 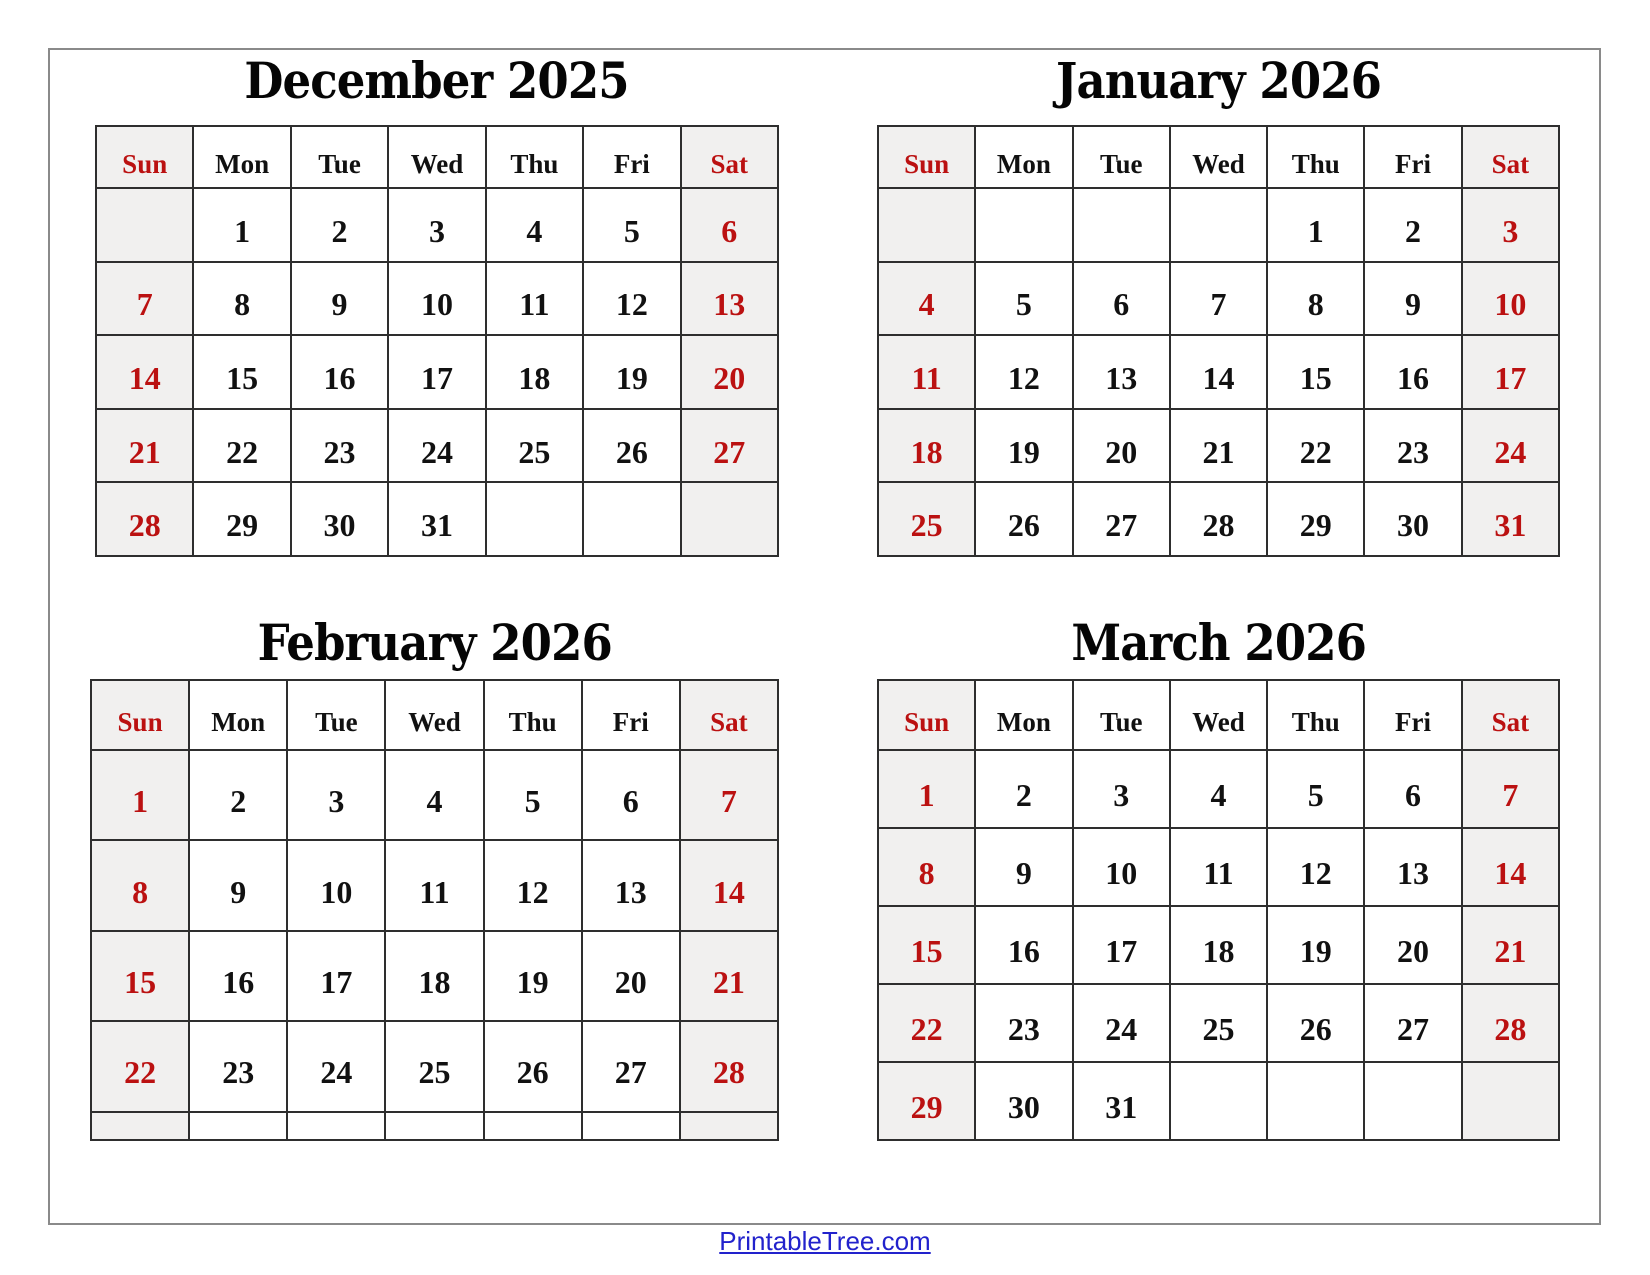 What do you see at coordinates (1316, 445) in the screenshot?
I see `day-cell-22: 22` at bounding box center [1316, 445].